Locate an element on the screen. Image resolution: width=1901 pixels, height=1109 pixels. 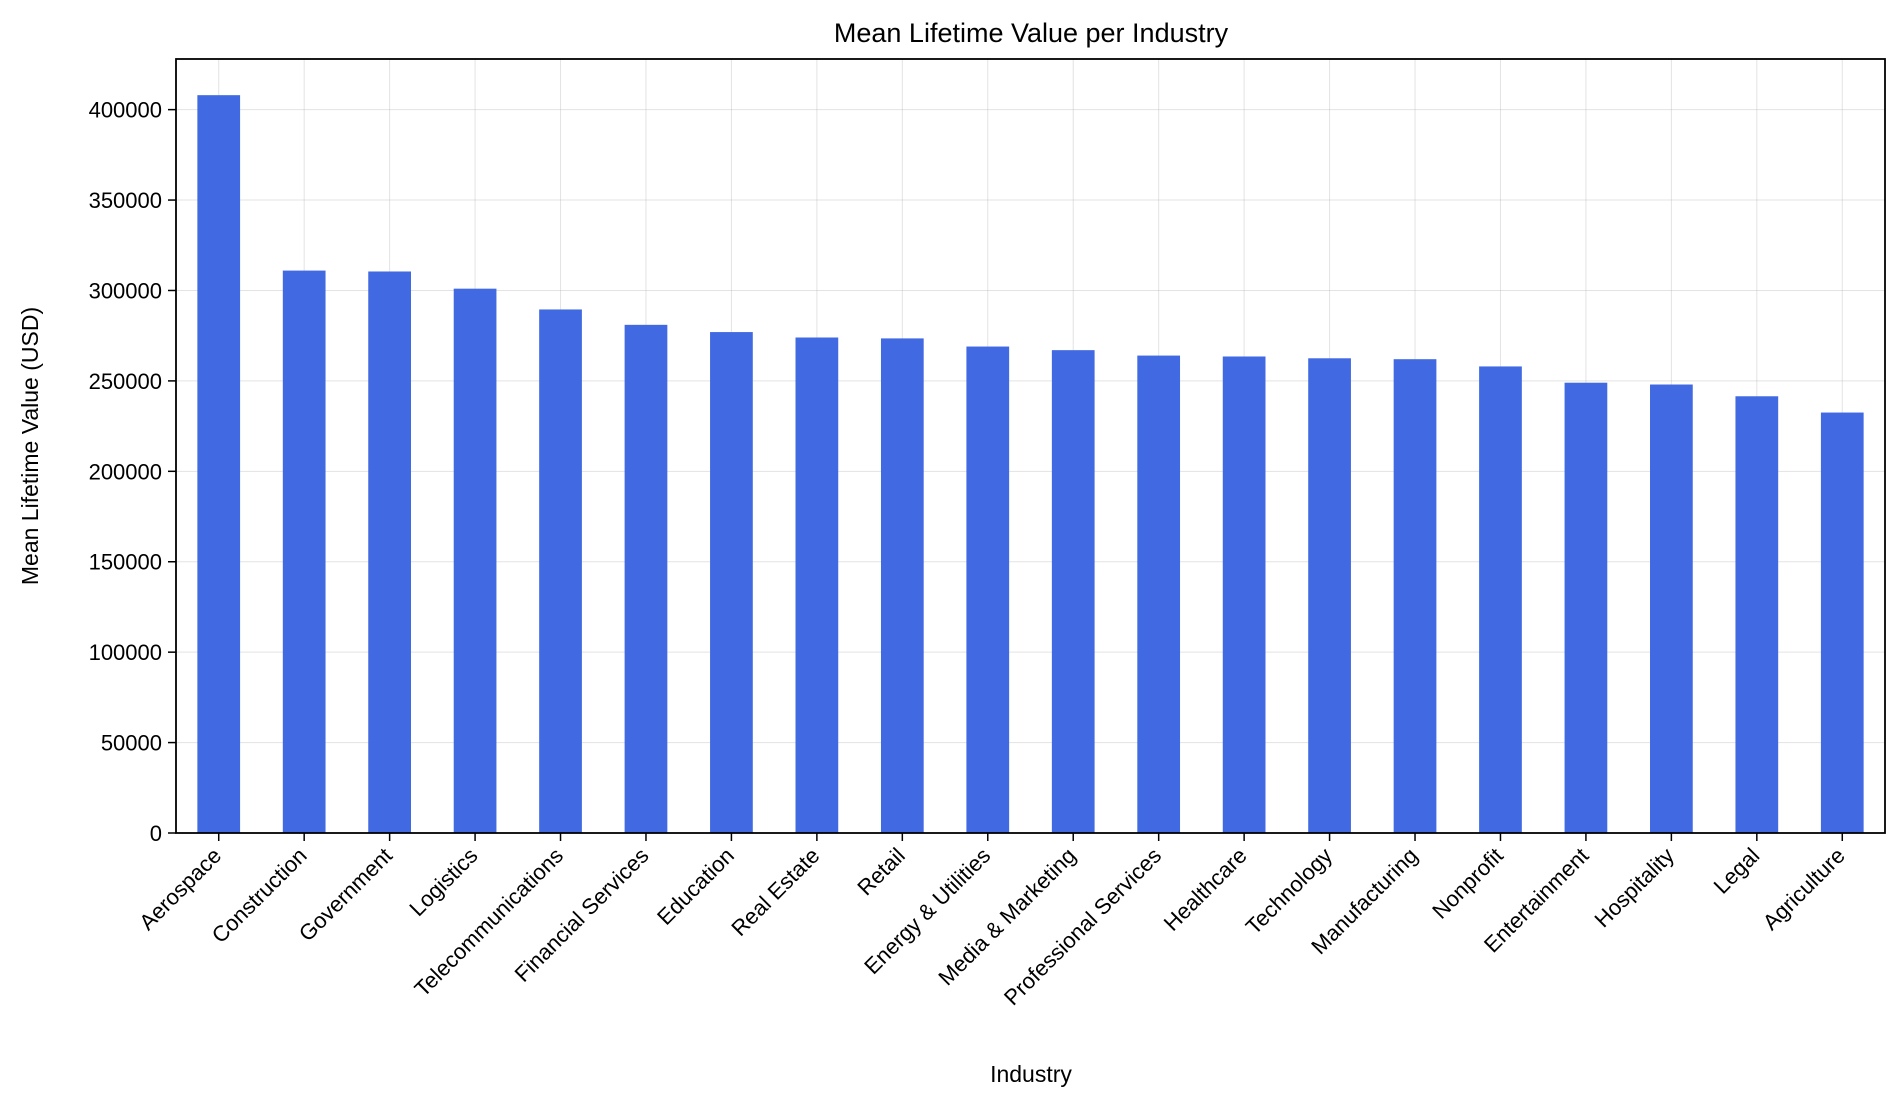
x-tick-label: Nonprofit is located at coordinates (1467, 883).